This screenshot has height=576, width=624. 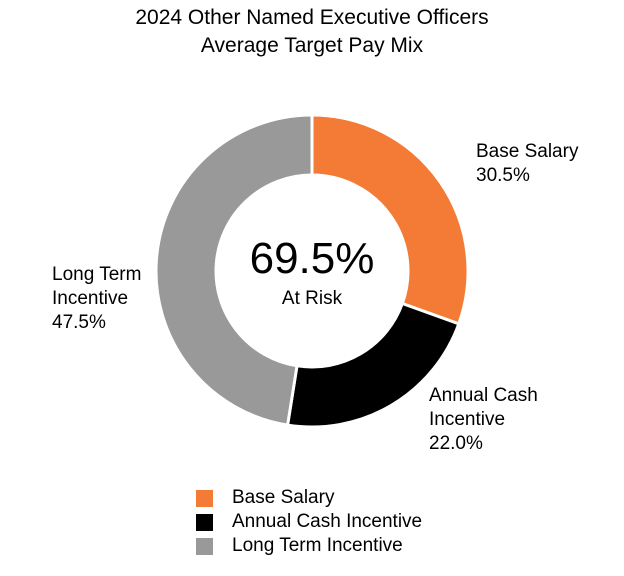 What do you see at coordinates (204, 546) in the screenshot?
I see `legend-swatch-long-term-incentive` at bounding box center [204, 546].